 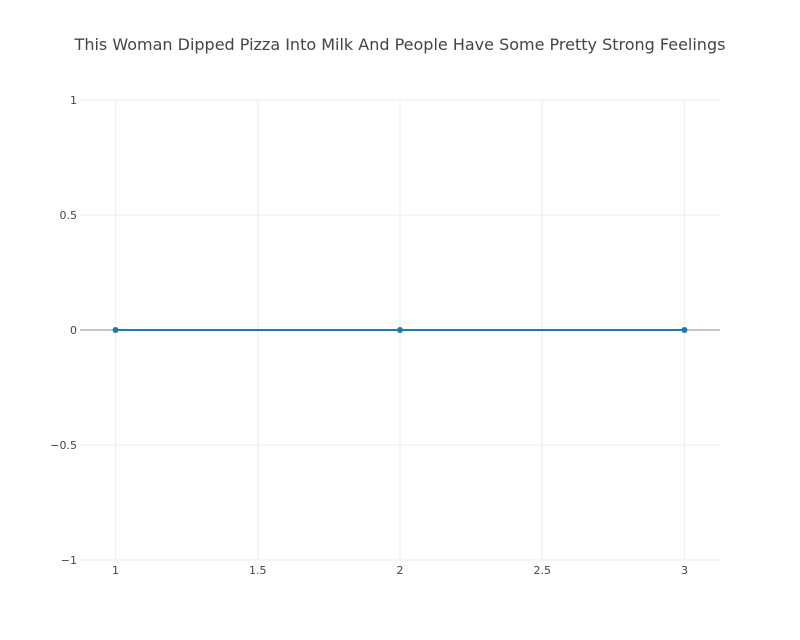 I want to click on x-axis-ticks: 1 1.5 2 2.5 3, so click(x=400, y=570).